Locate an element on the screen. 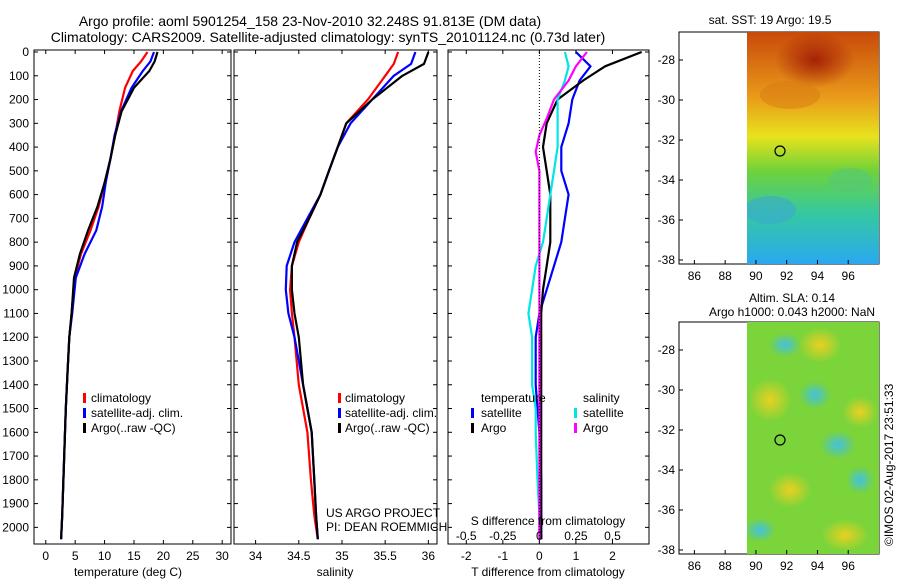  depth-tick-label: 2000 is located at coordinates (15, 527).